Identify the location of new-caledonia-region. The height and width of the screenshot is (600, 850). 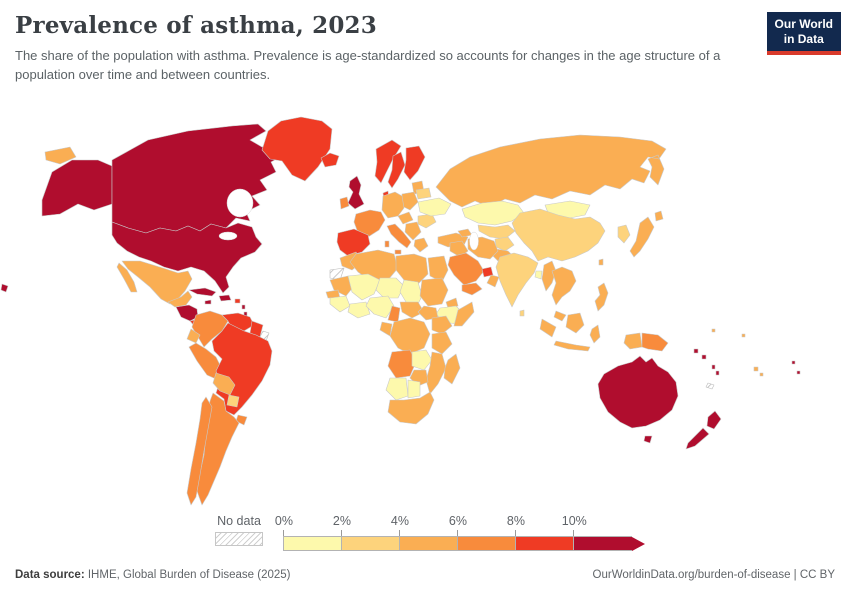
(710, 386).